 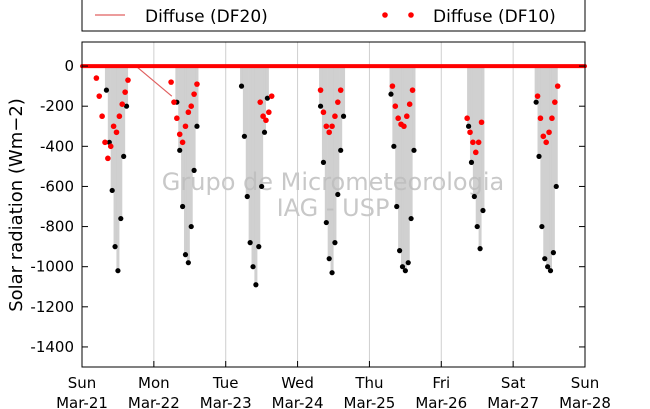 What do you see at coordinates (226, 401) in the screenshot?
I see `x-tick-label-date: Mar-23` at bounding box center [226, 401].